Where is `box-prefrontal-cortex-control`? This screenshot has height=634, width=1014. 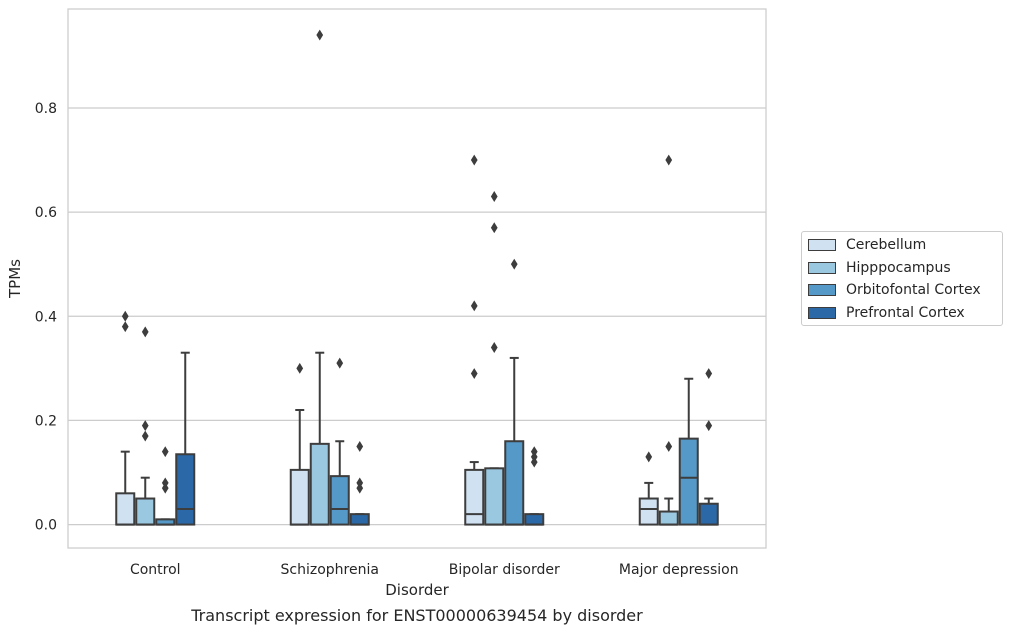 box-prefrontal-cortex-control is located at coordinates (185, 438).